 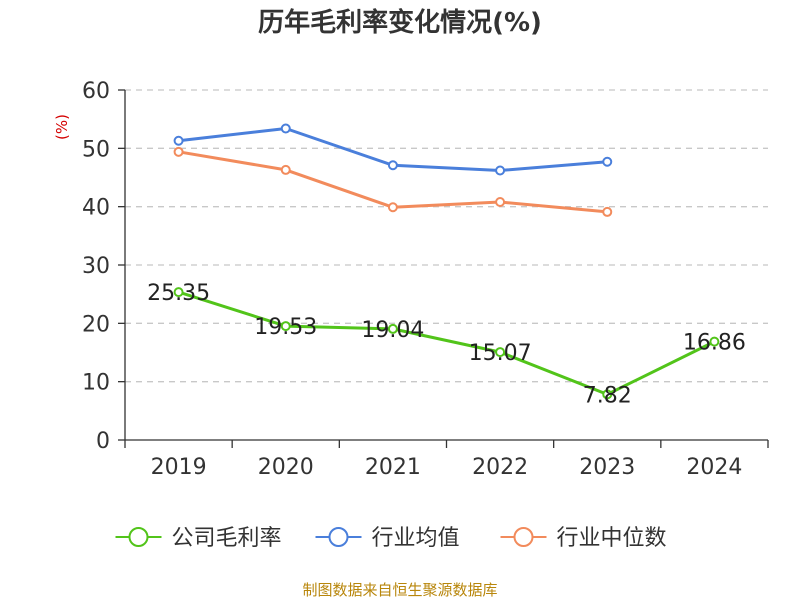 I want to click on x-tick-label: 2022, so click(x=500, y=467).